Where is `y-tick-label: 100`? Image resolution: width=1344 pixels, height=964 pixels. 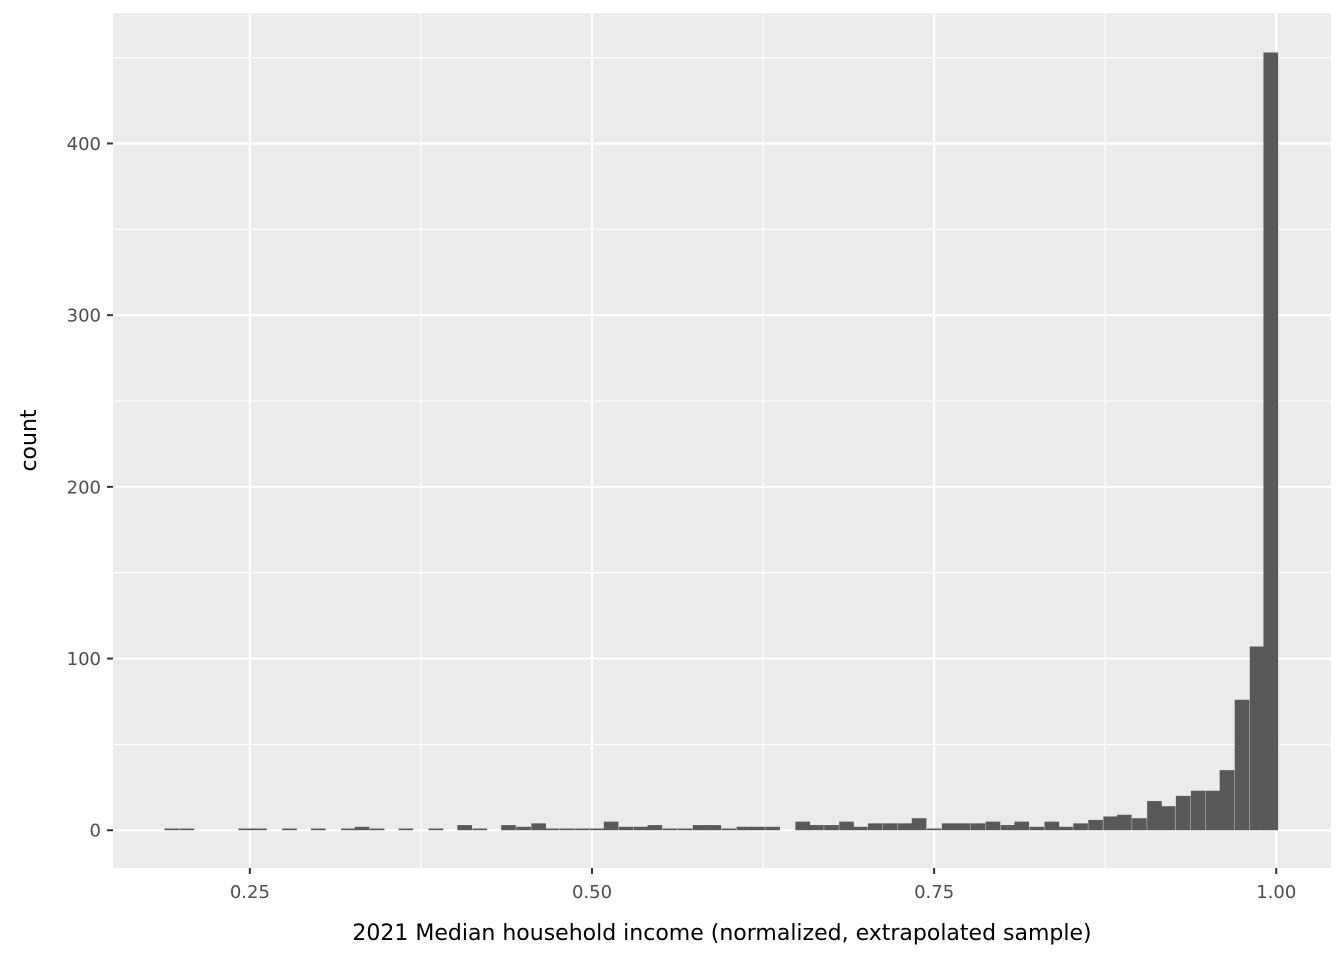 y-tick-label: 100 is located at coordinates (84, 659).